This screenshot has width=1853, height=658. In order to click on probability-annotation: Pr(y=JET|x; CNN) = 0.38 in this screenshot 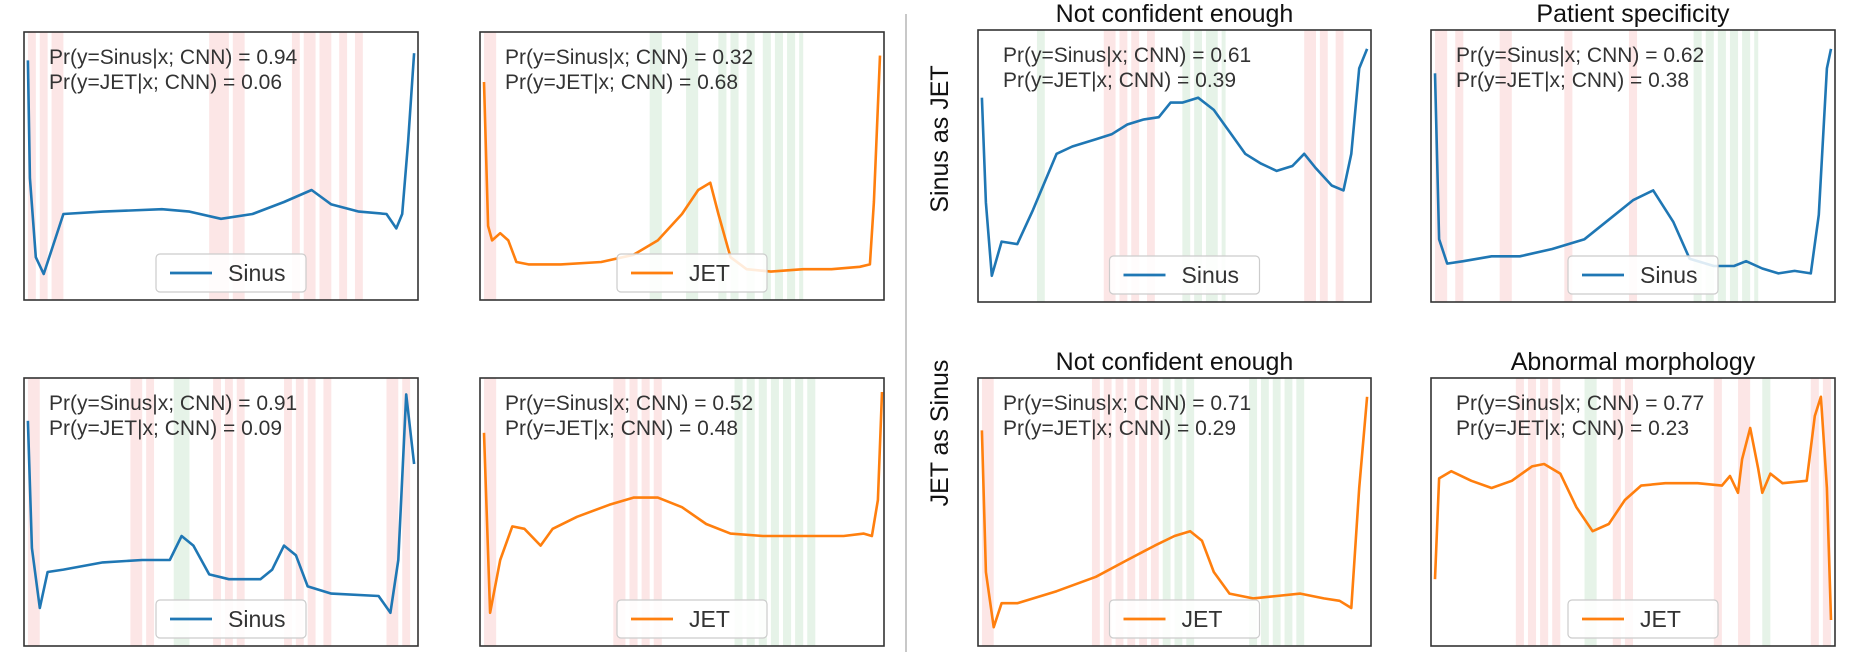, I will do `click(1572, 80)`.